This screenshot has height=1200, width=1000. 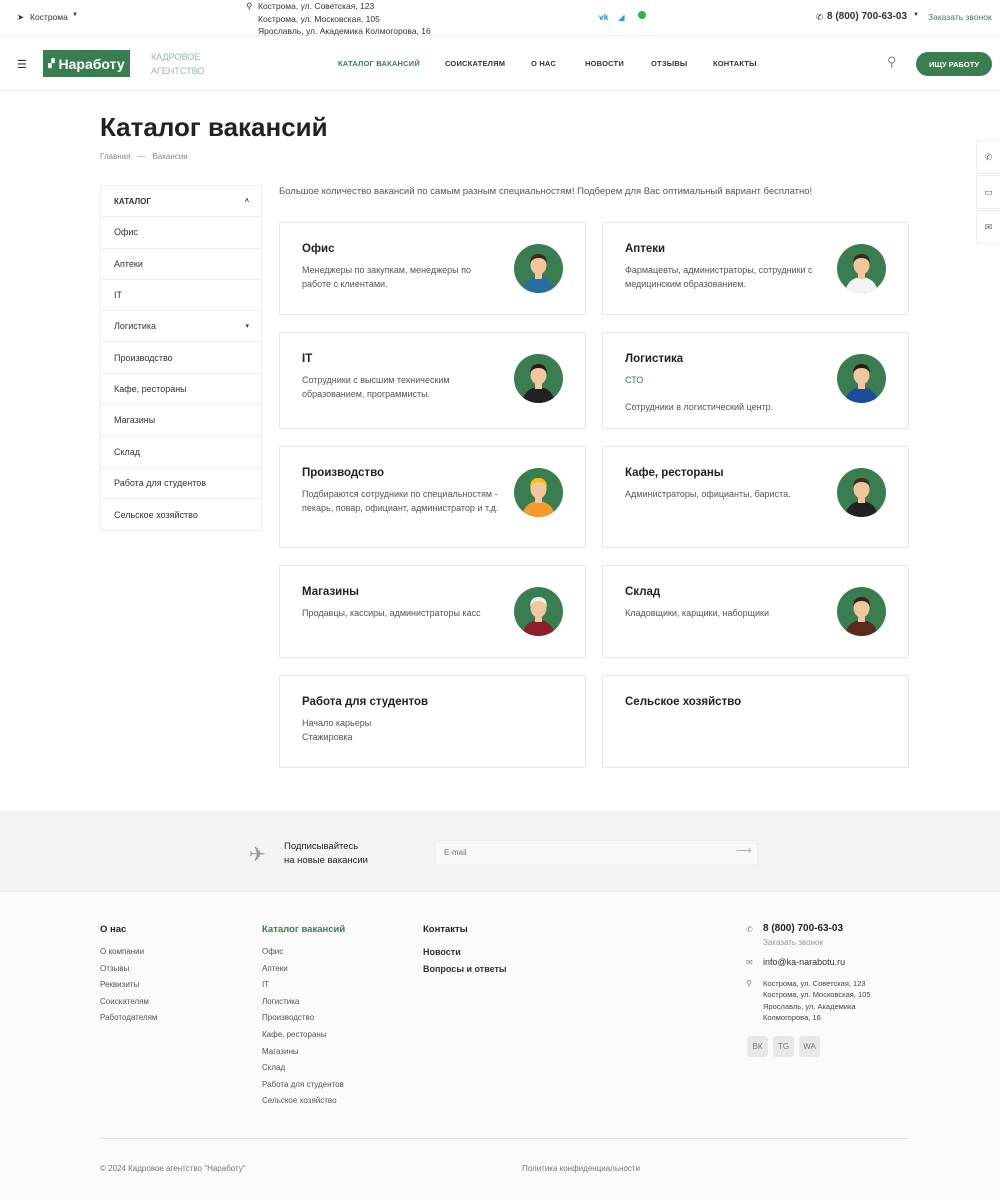 I want to click on sidebar-item: Офис, so click(x=181, y=233).